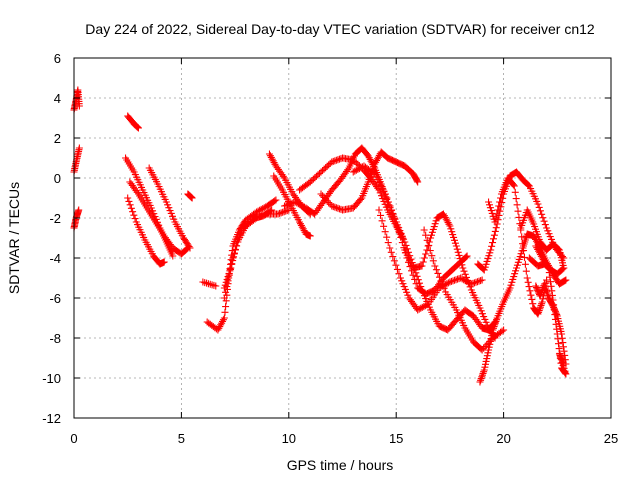 The width and height of the screenshot is (640, 480). Describe the element at coordinates (55, 338) in the screenshot. I see `y-tick-label: -8` at that location.